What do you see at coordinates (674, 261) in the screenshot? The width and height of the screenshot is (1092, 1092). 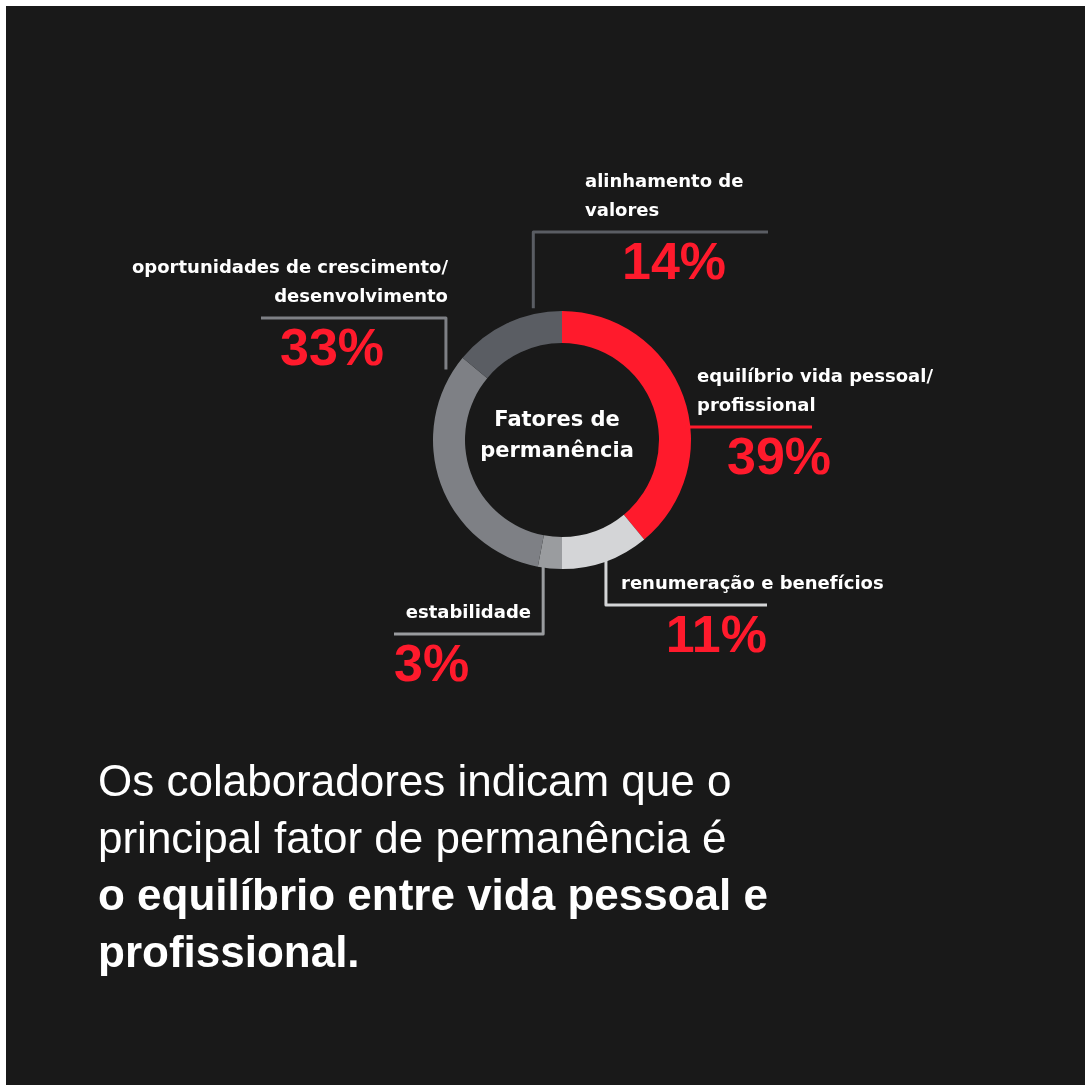 I see `data-label: 14%` at bounding box center [674, 261].